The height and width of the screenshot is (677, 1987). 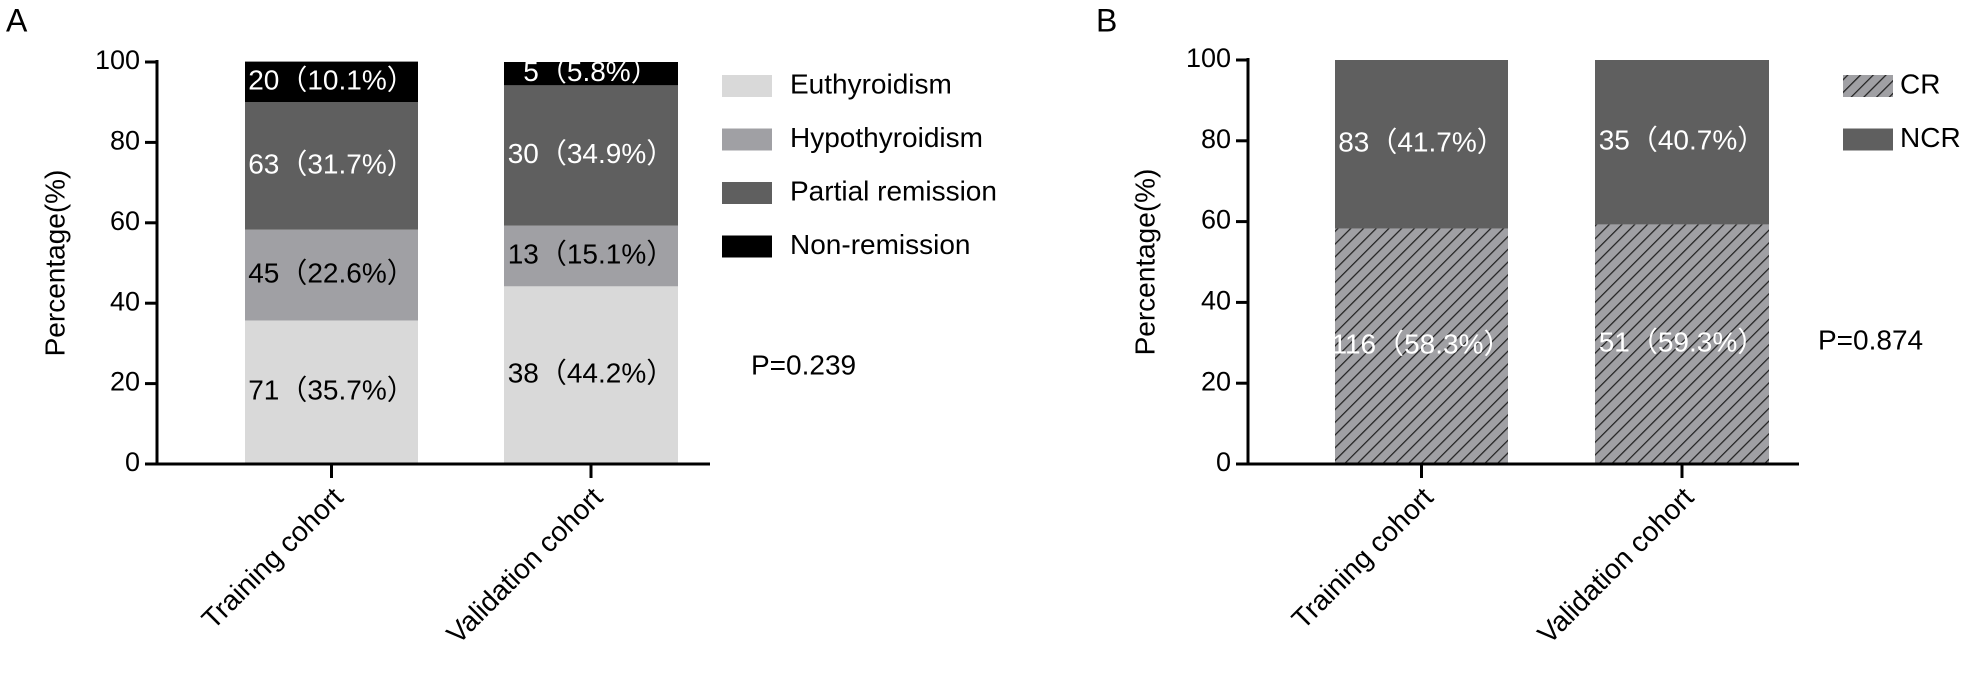 What do you see at coordinates (886, 137) in the screenshot?
I see `legend-label: Hypothyroidism` at bounding box center [886, 137].